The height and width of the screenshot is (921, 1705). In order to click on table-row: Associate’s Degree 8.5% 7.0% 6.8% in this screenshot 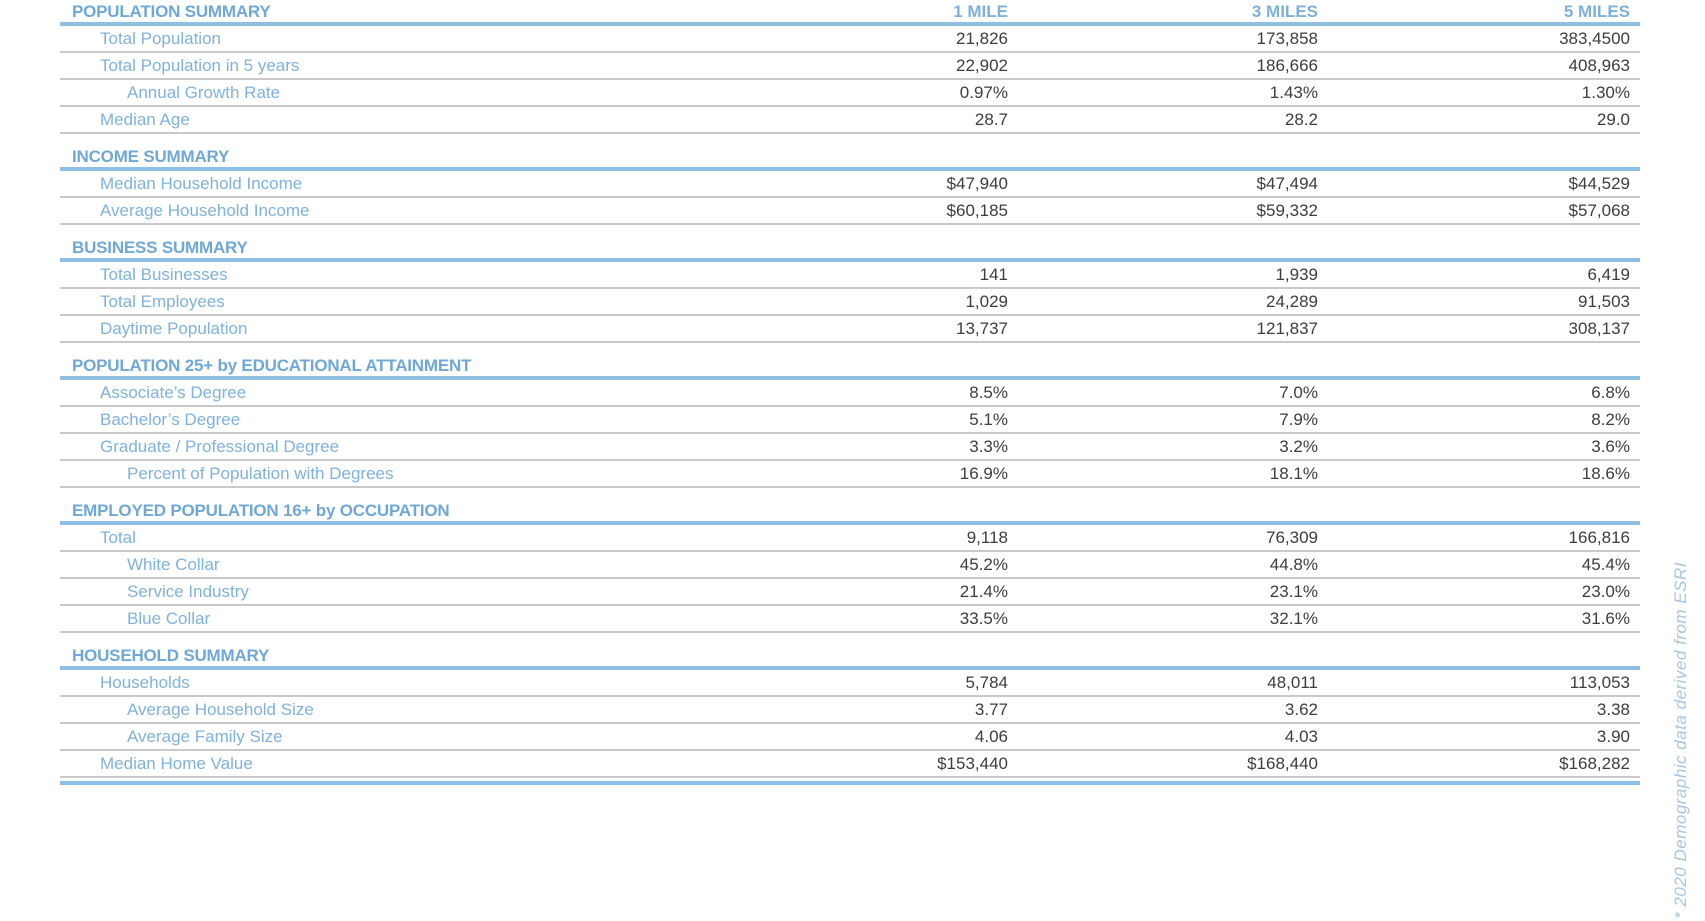, I will do `click(850, 393)`.